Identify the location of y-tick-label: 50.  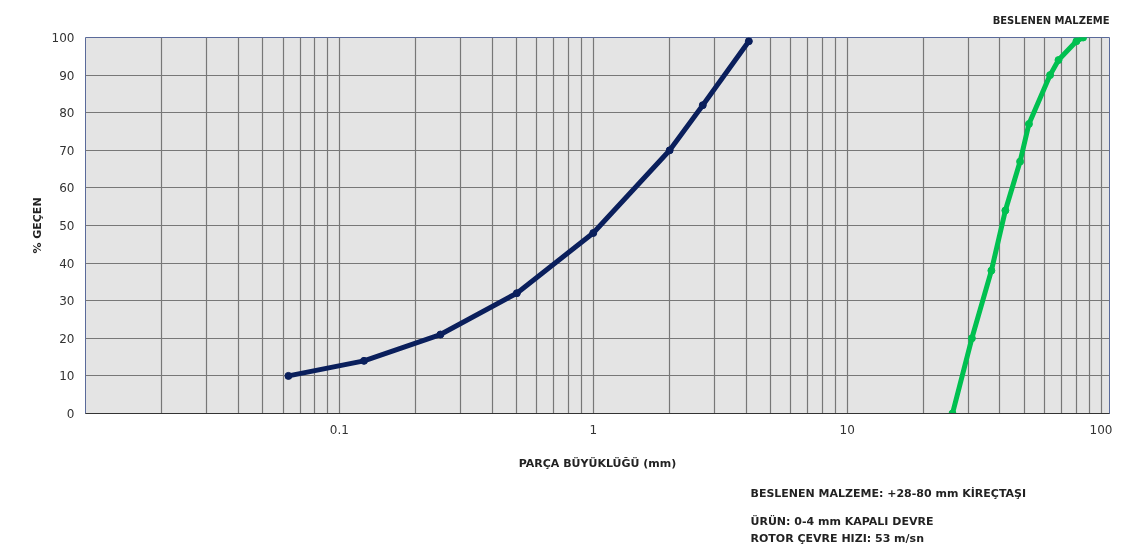
(67, 226).